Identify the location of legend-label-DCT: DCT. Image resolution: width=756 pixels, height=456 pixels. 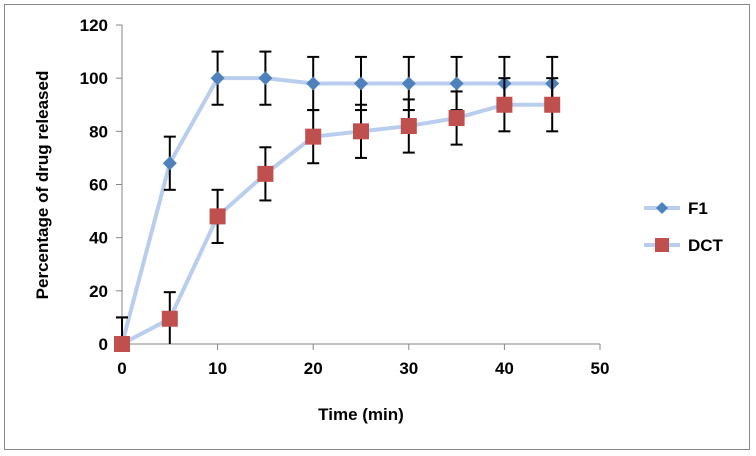
(706, 245).